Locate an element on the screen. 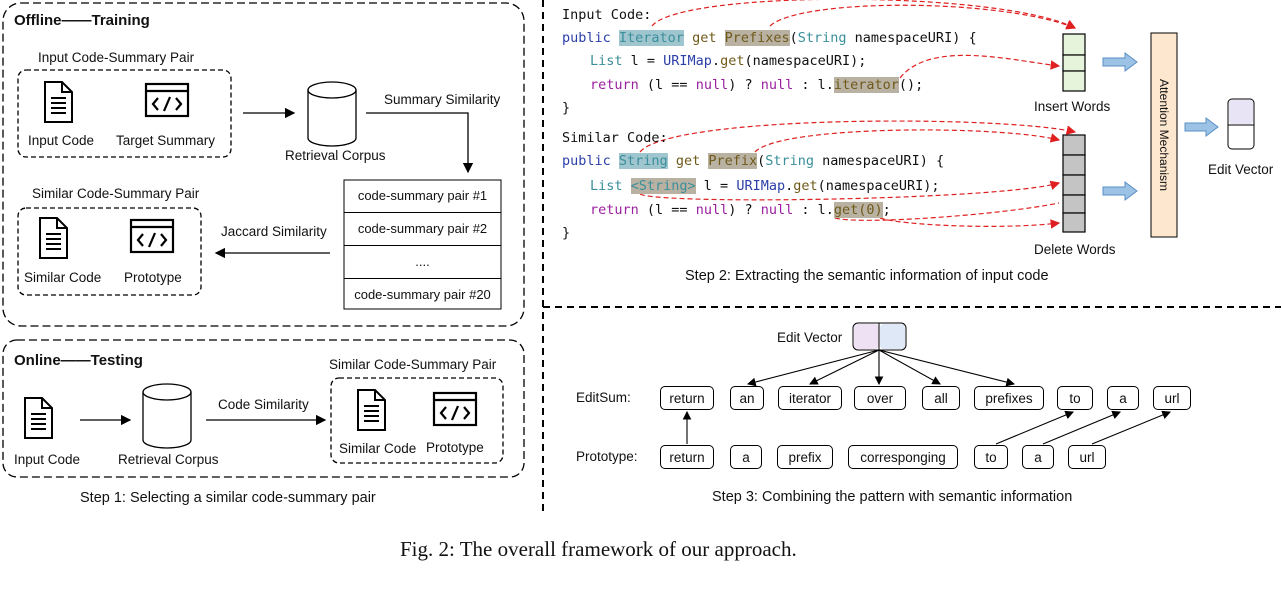  jaccard-similarity-label: Jaccard Similarity is located at coordinates (274, 231).